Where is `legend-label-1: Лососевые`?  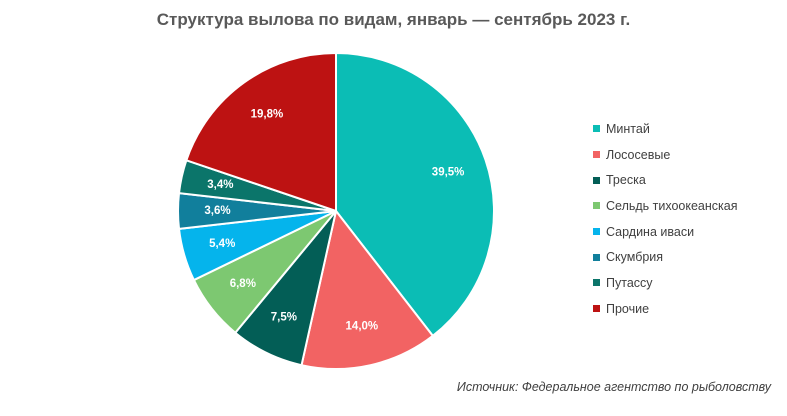 legend-label-1: Лососевые is located at coordinates (638, 154).